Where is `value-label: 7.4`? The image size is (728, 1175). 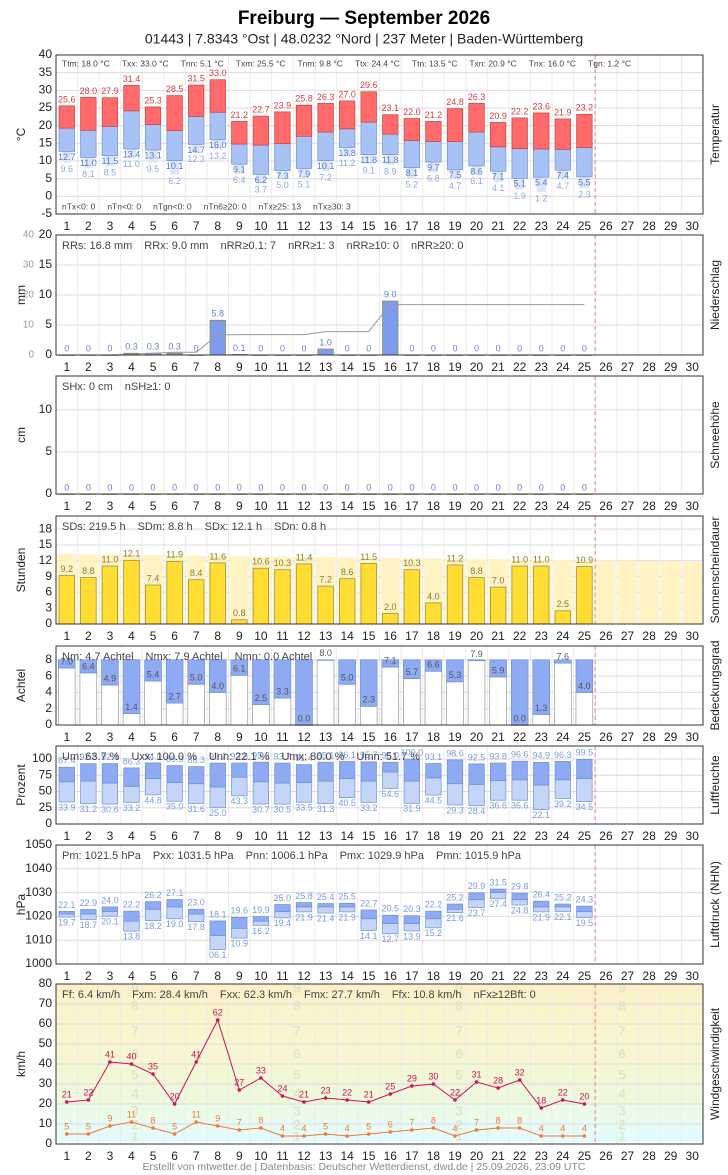 value-label: 7.4 is located at coordinates (153, 578).